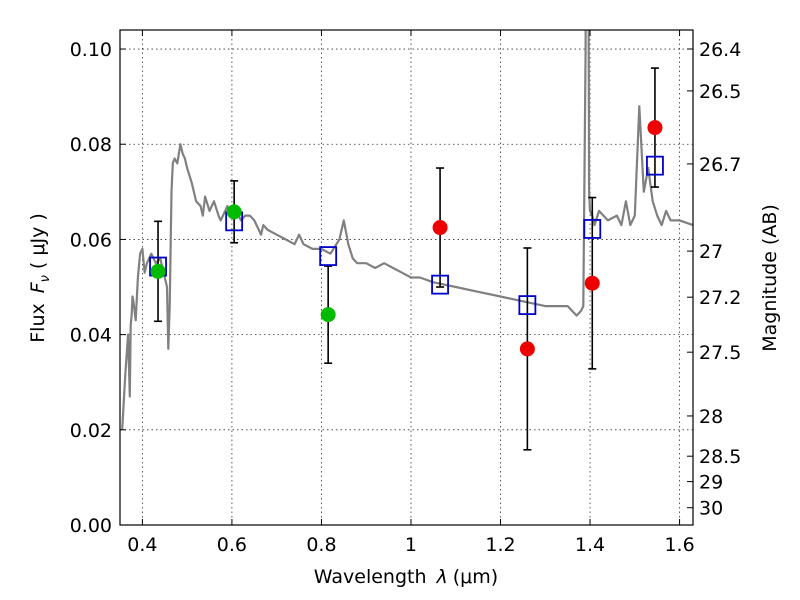  Describe the element at coordinates (91, 240) in the screenshot. I see `y-tick-label: 0.06` at that location.